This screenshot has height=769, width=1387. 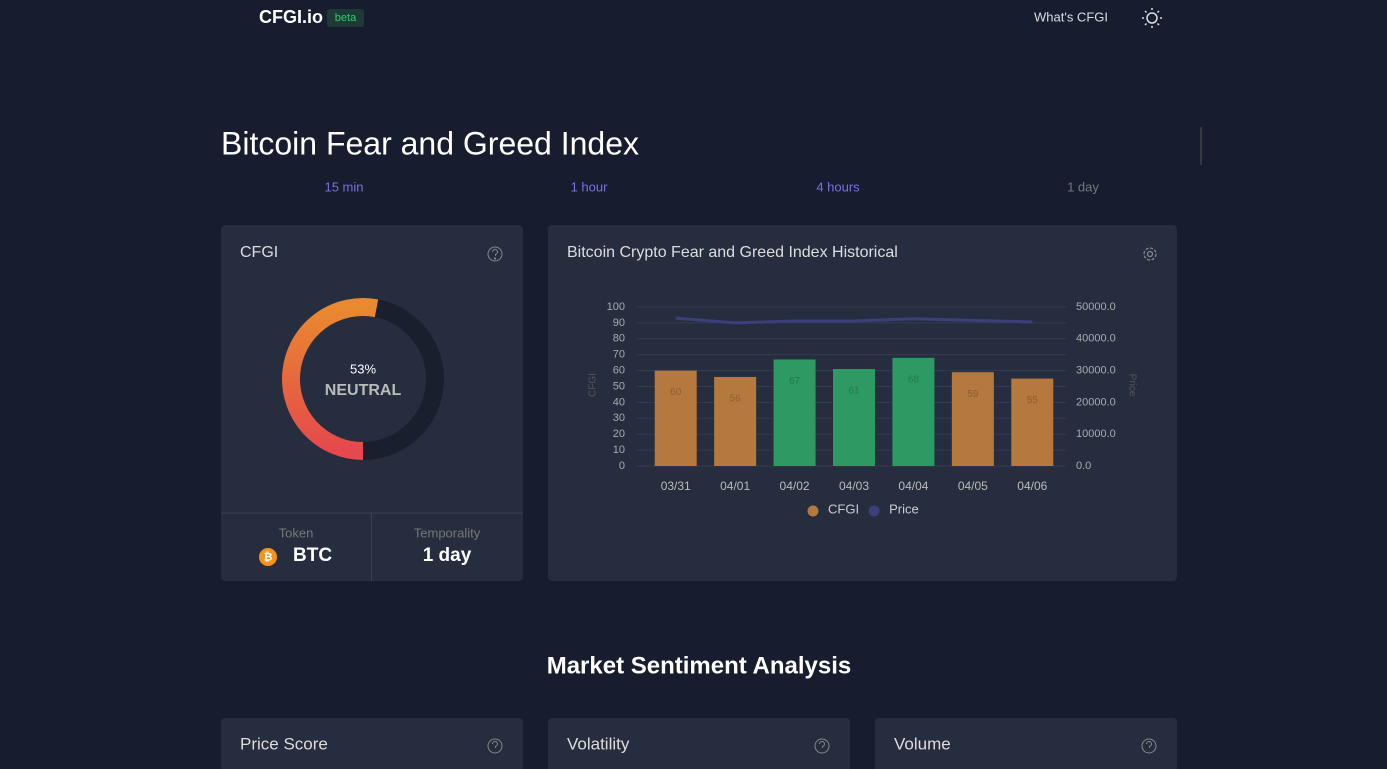 I want to click on btc-icon-glyph: ₿, so click(x=268, y=557).